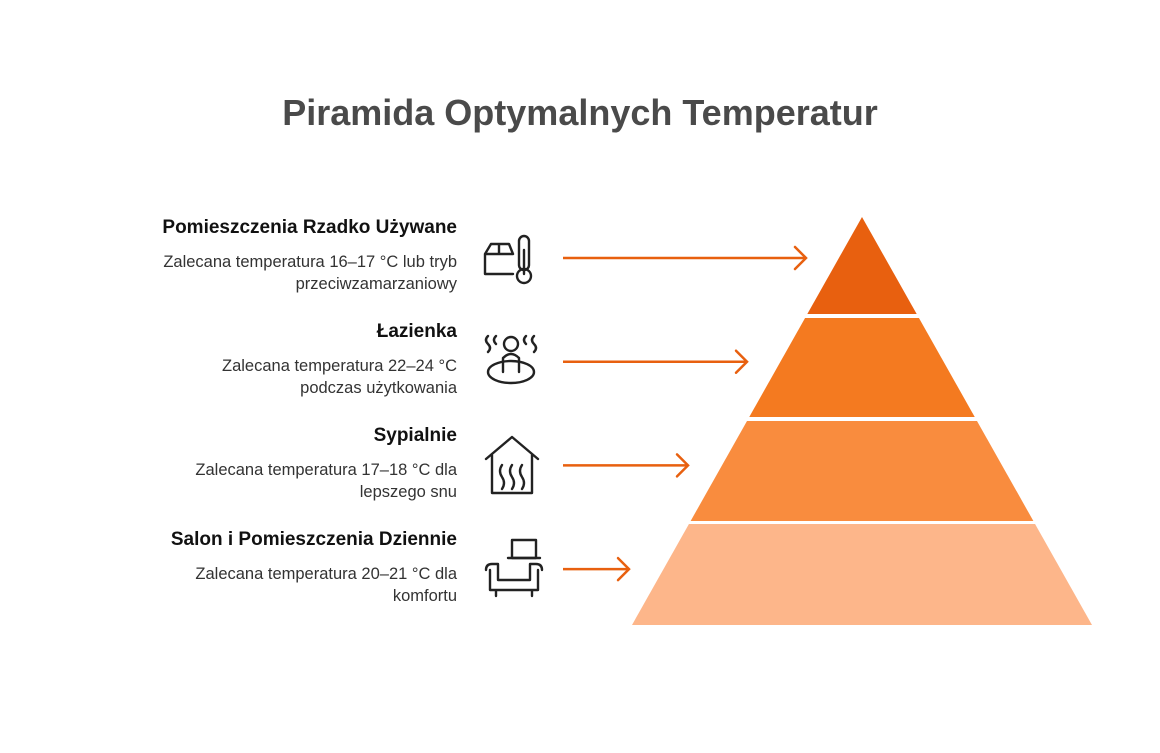 The height and width of the screenshot is (753, 1160). I want to click on level-description: Zalecana temperatura 17–18 °C dla, so click(326, 470).